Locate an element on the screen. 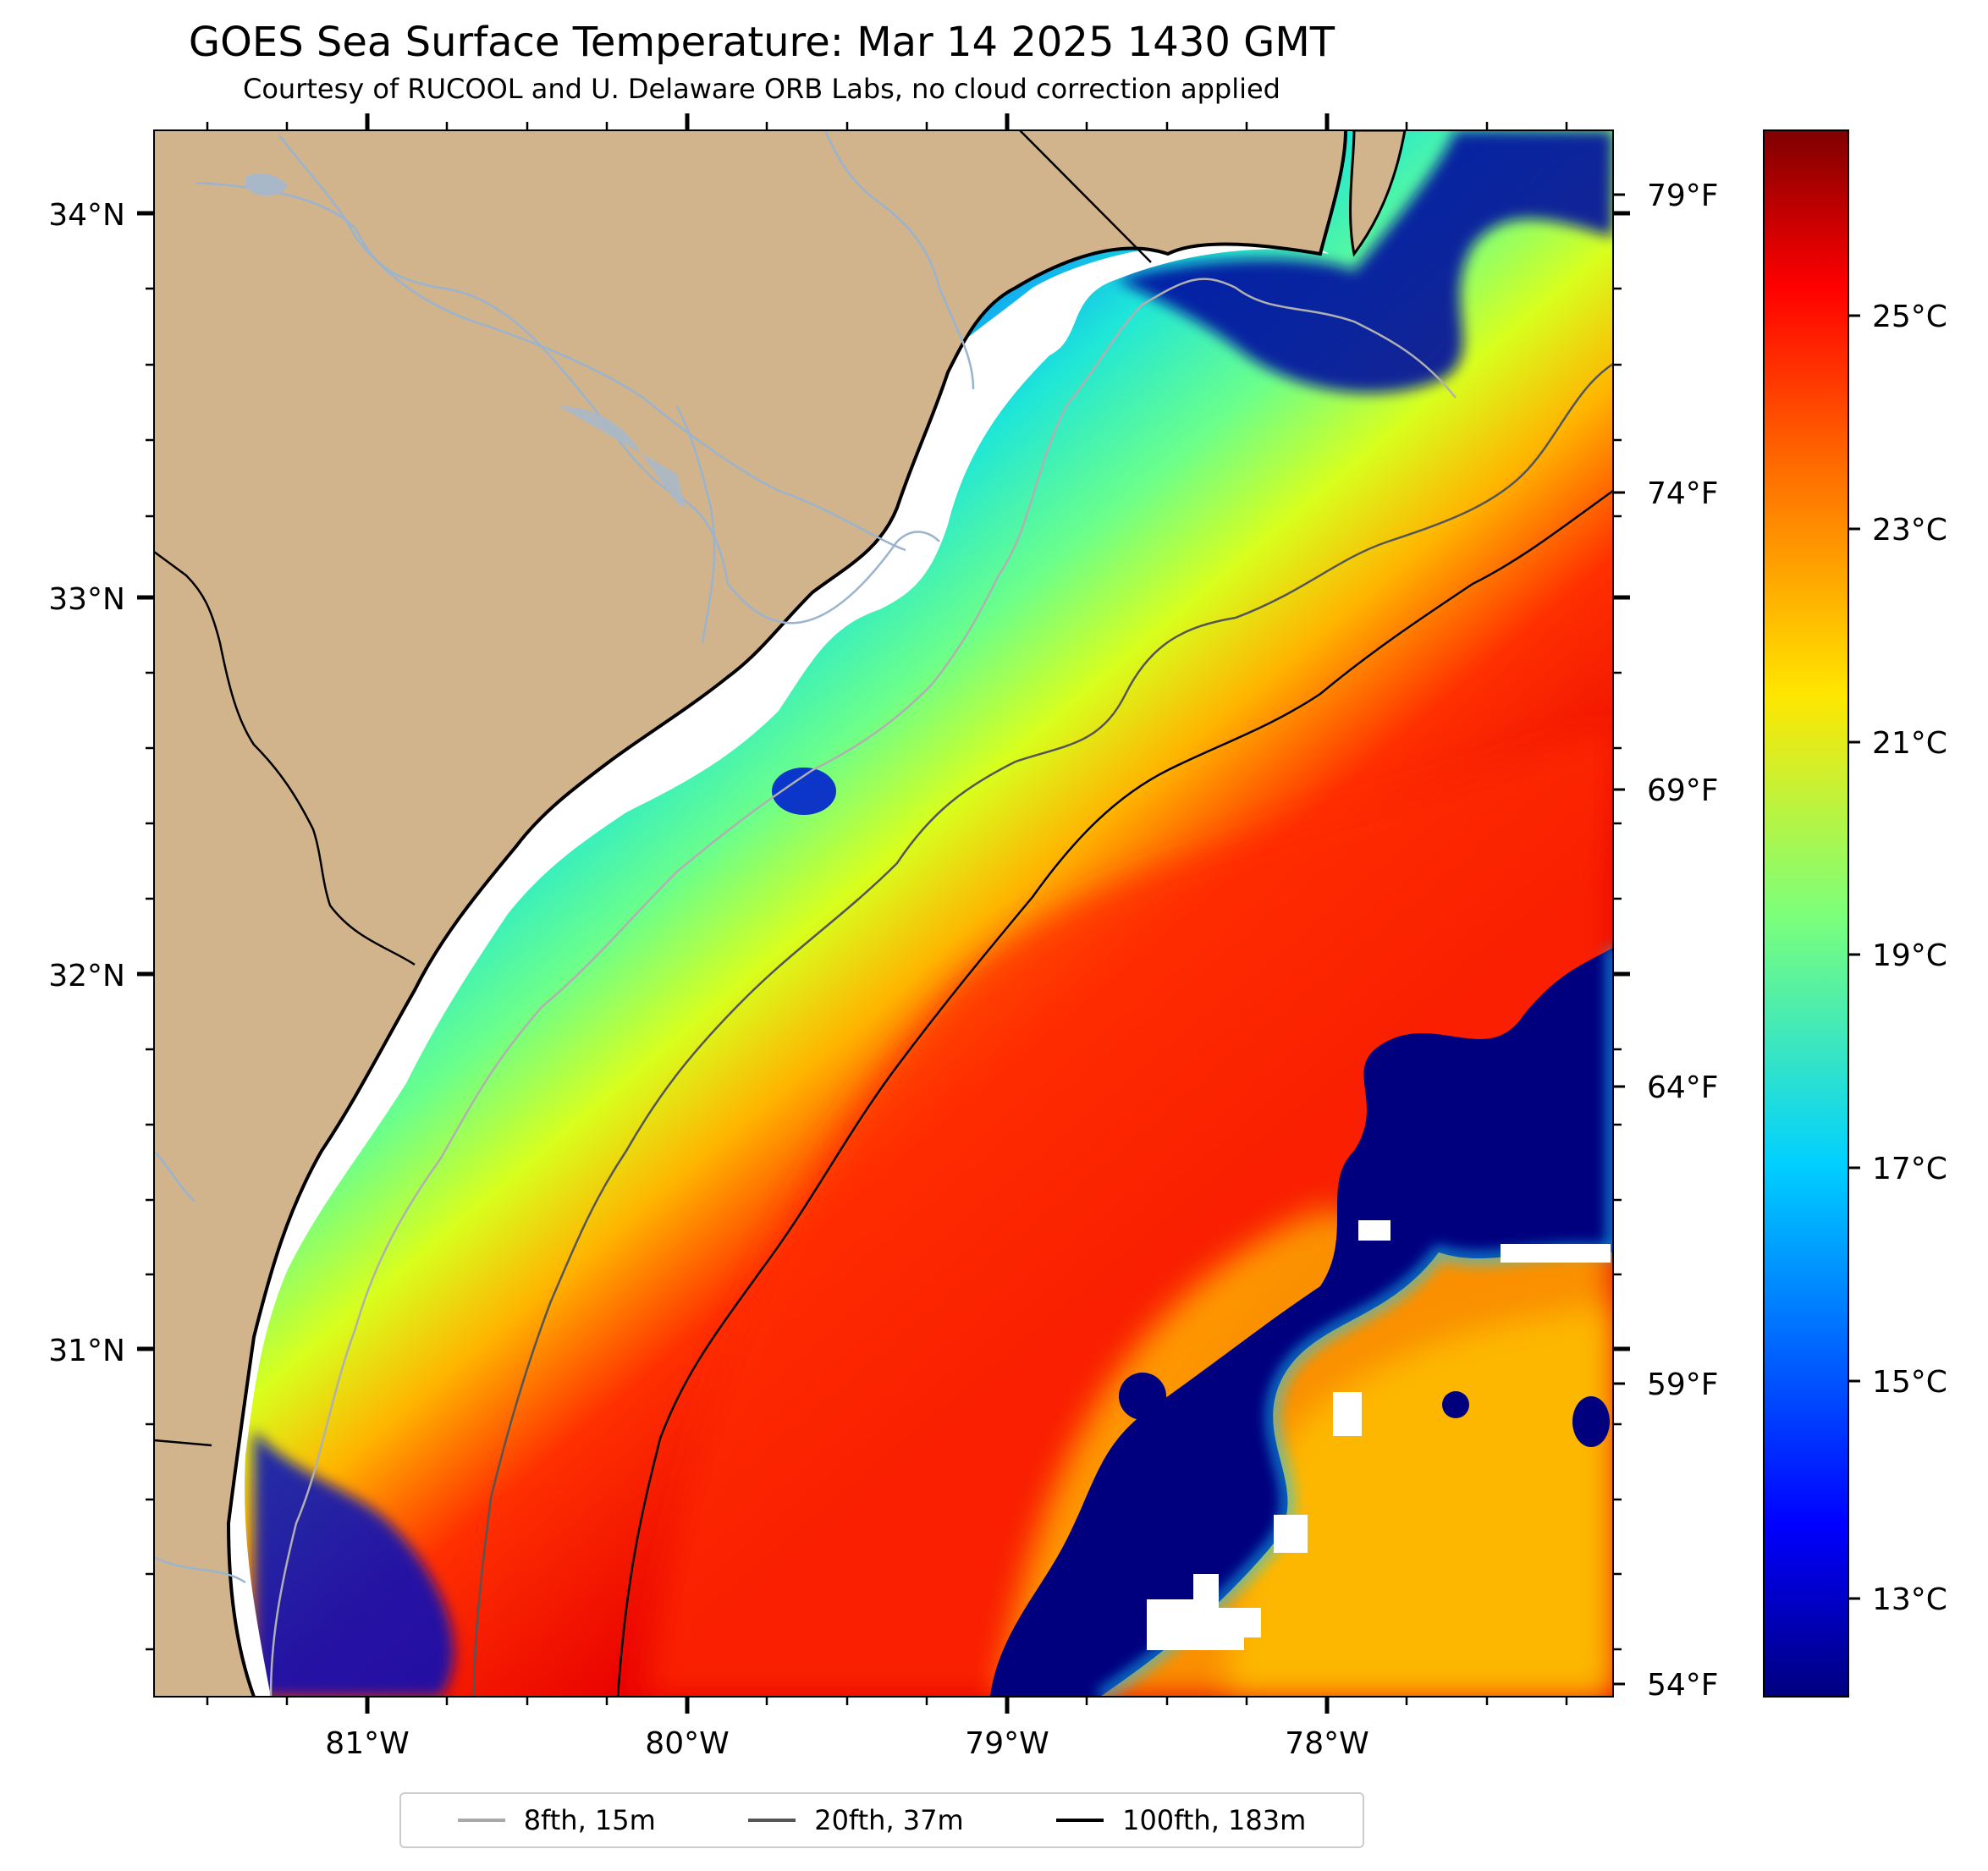  lon-label: 78°W is located at coordinates (1326, 1744).